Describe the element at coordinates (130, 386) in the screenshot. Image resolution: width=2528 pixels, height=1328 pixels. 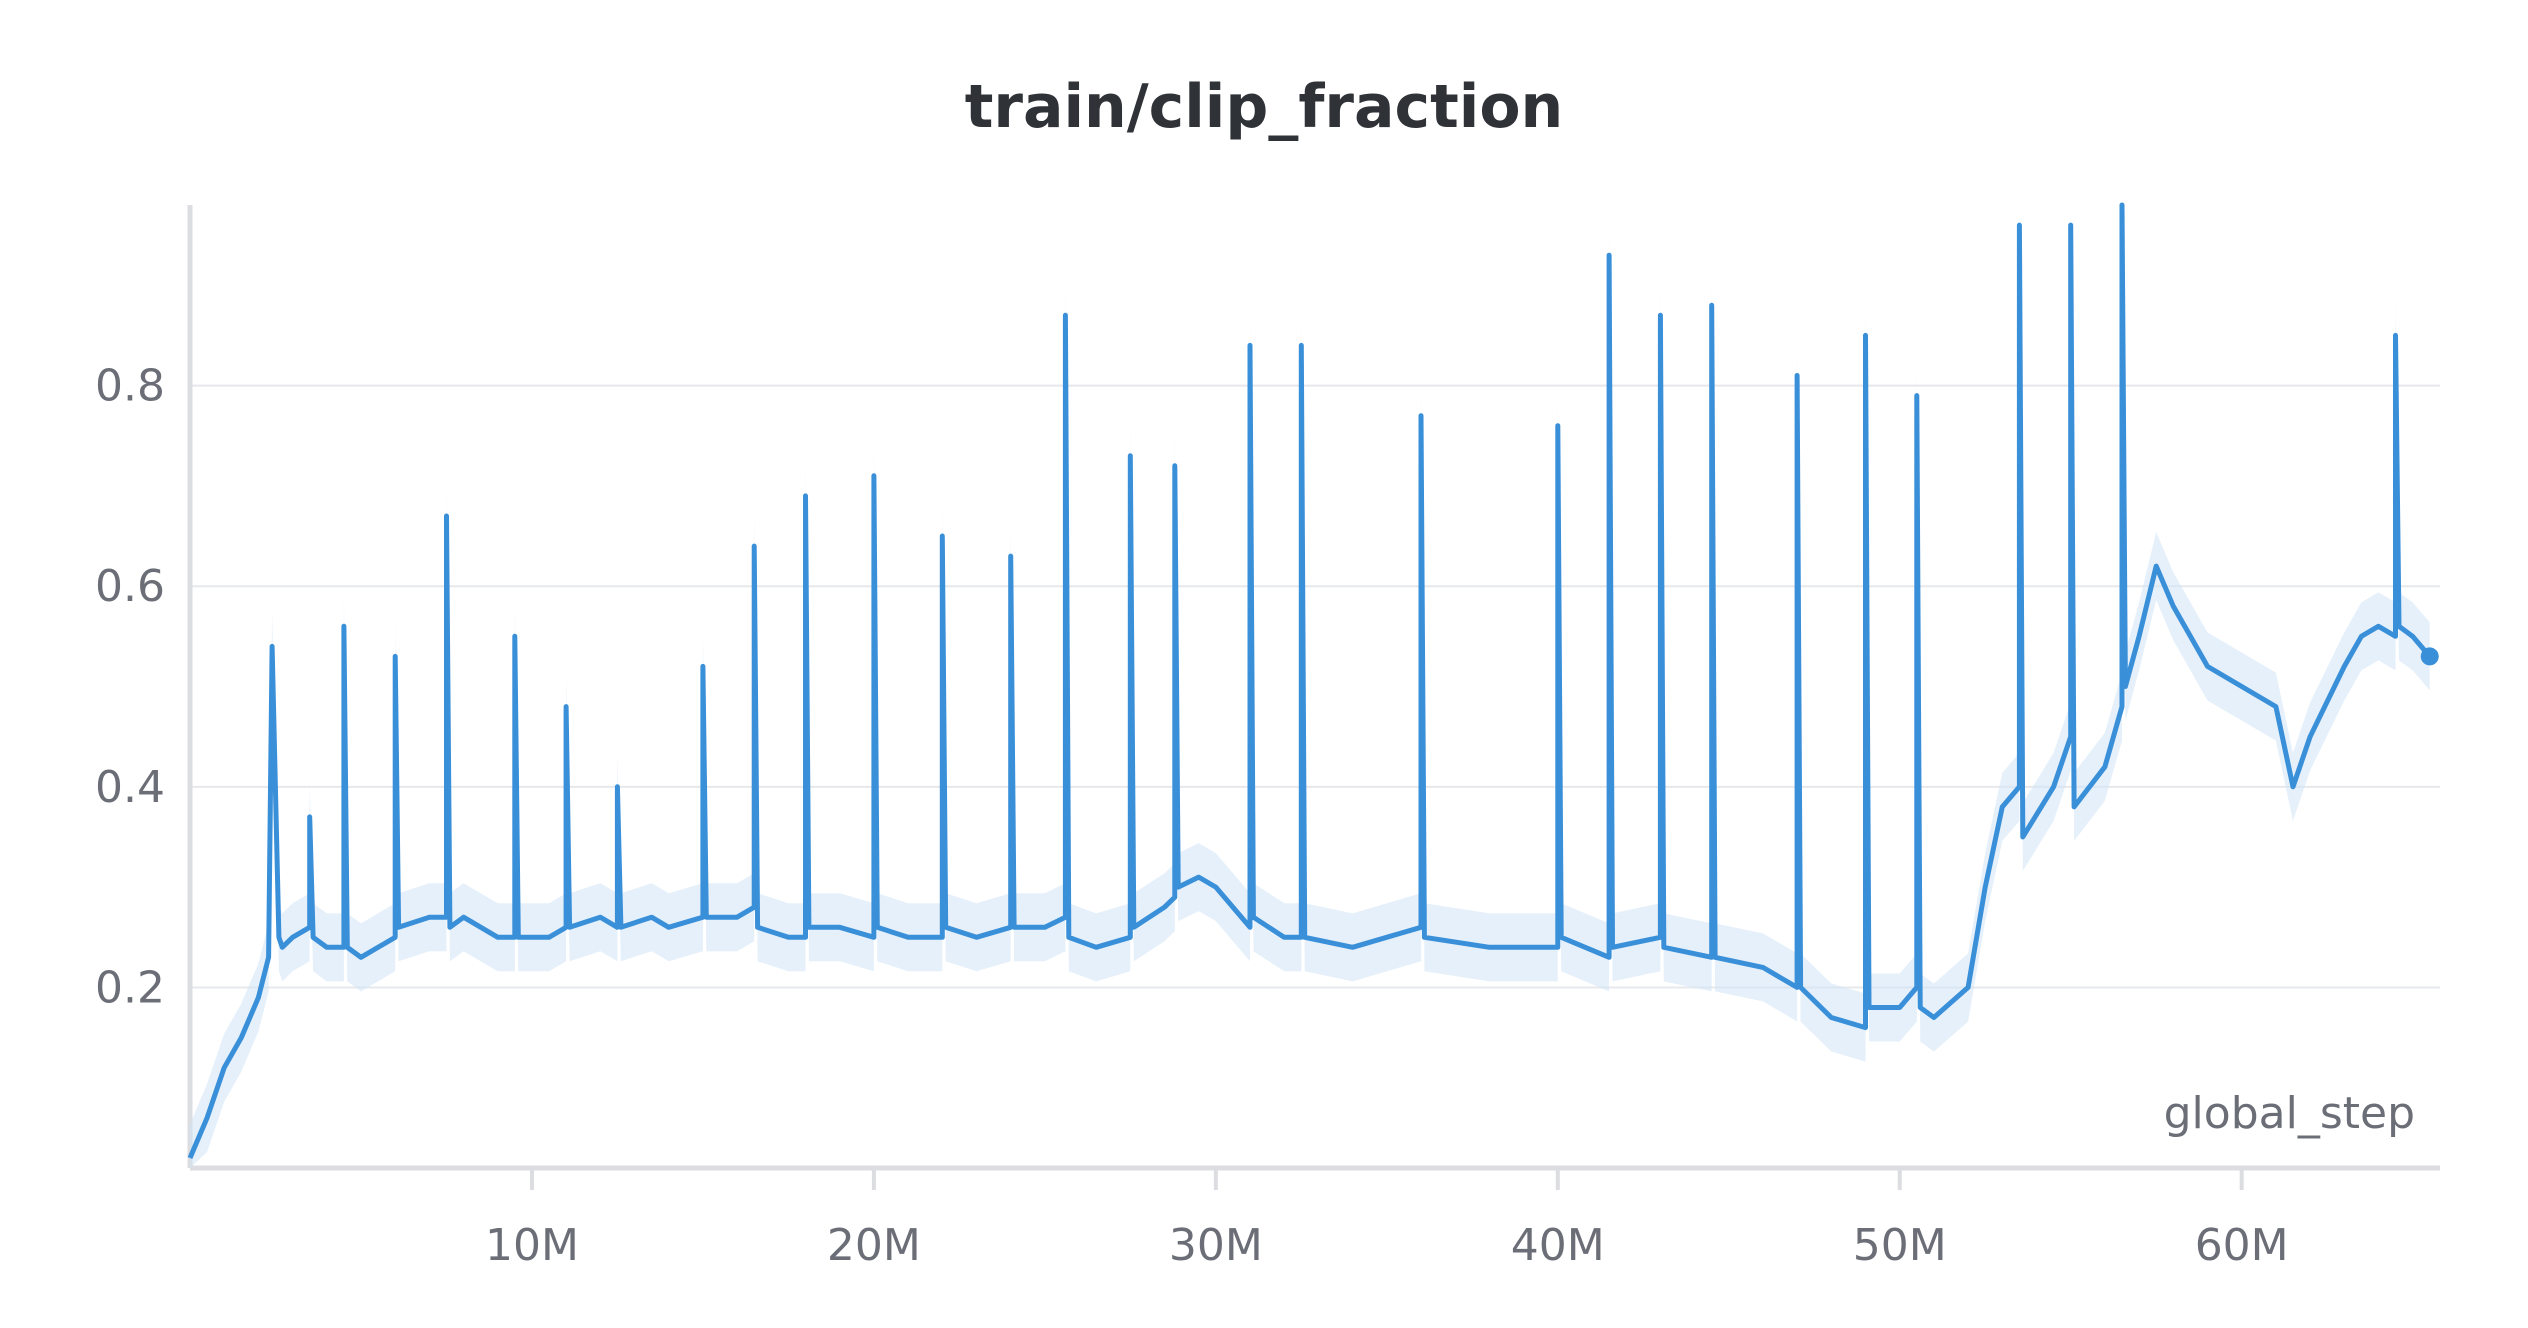
I see `y-tick-label: 0.8` at that location.